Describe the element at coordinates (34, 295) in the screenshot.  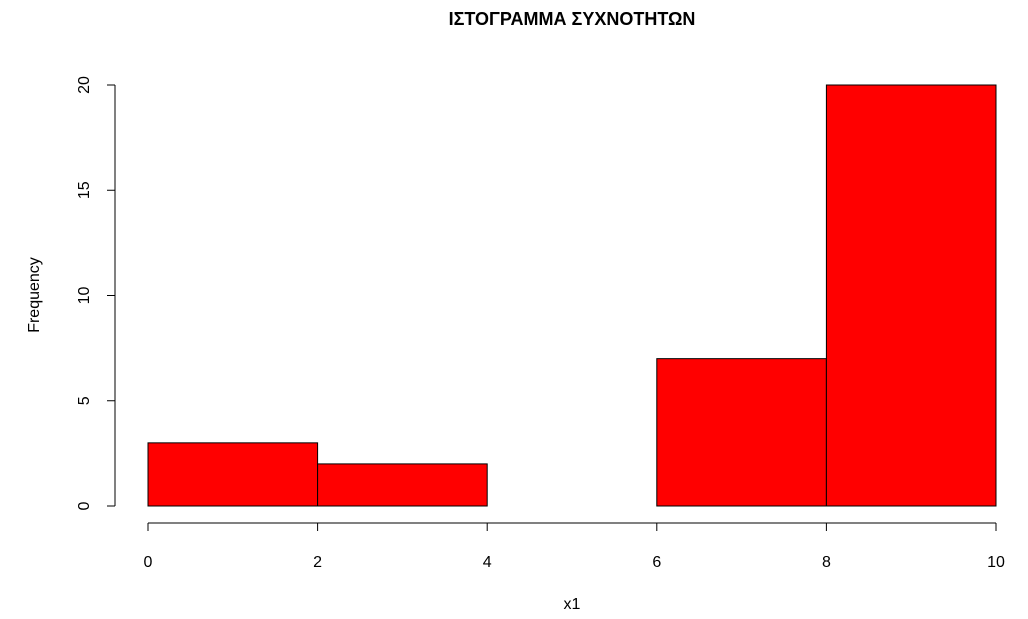
I see `y-axis-label: Frequency` at that location.